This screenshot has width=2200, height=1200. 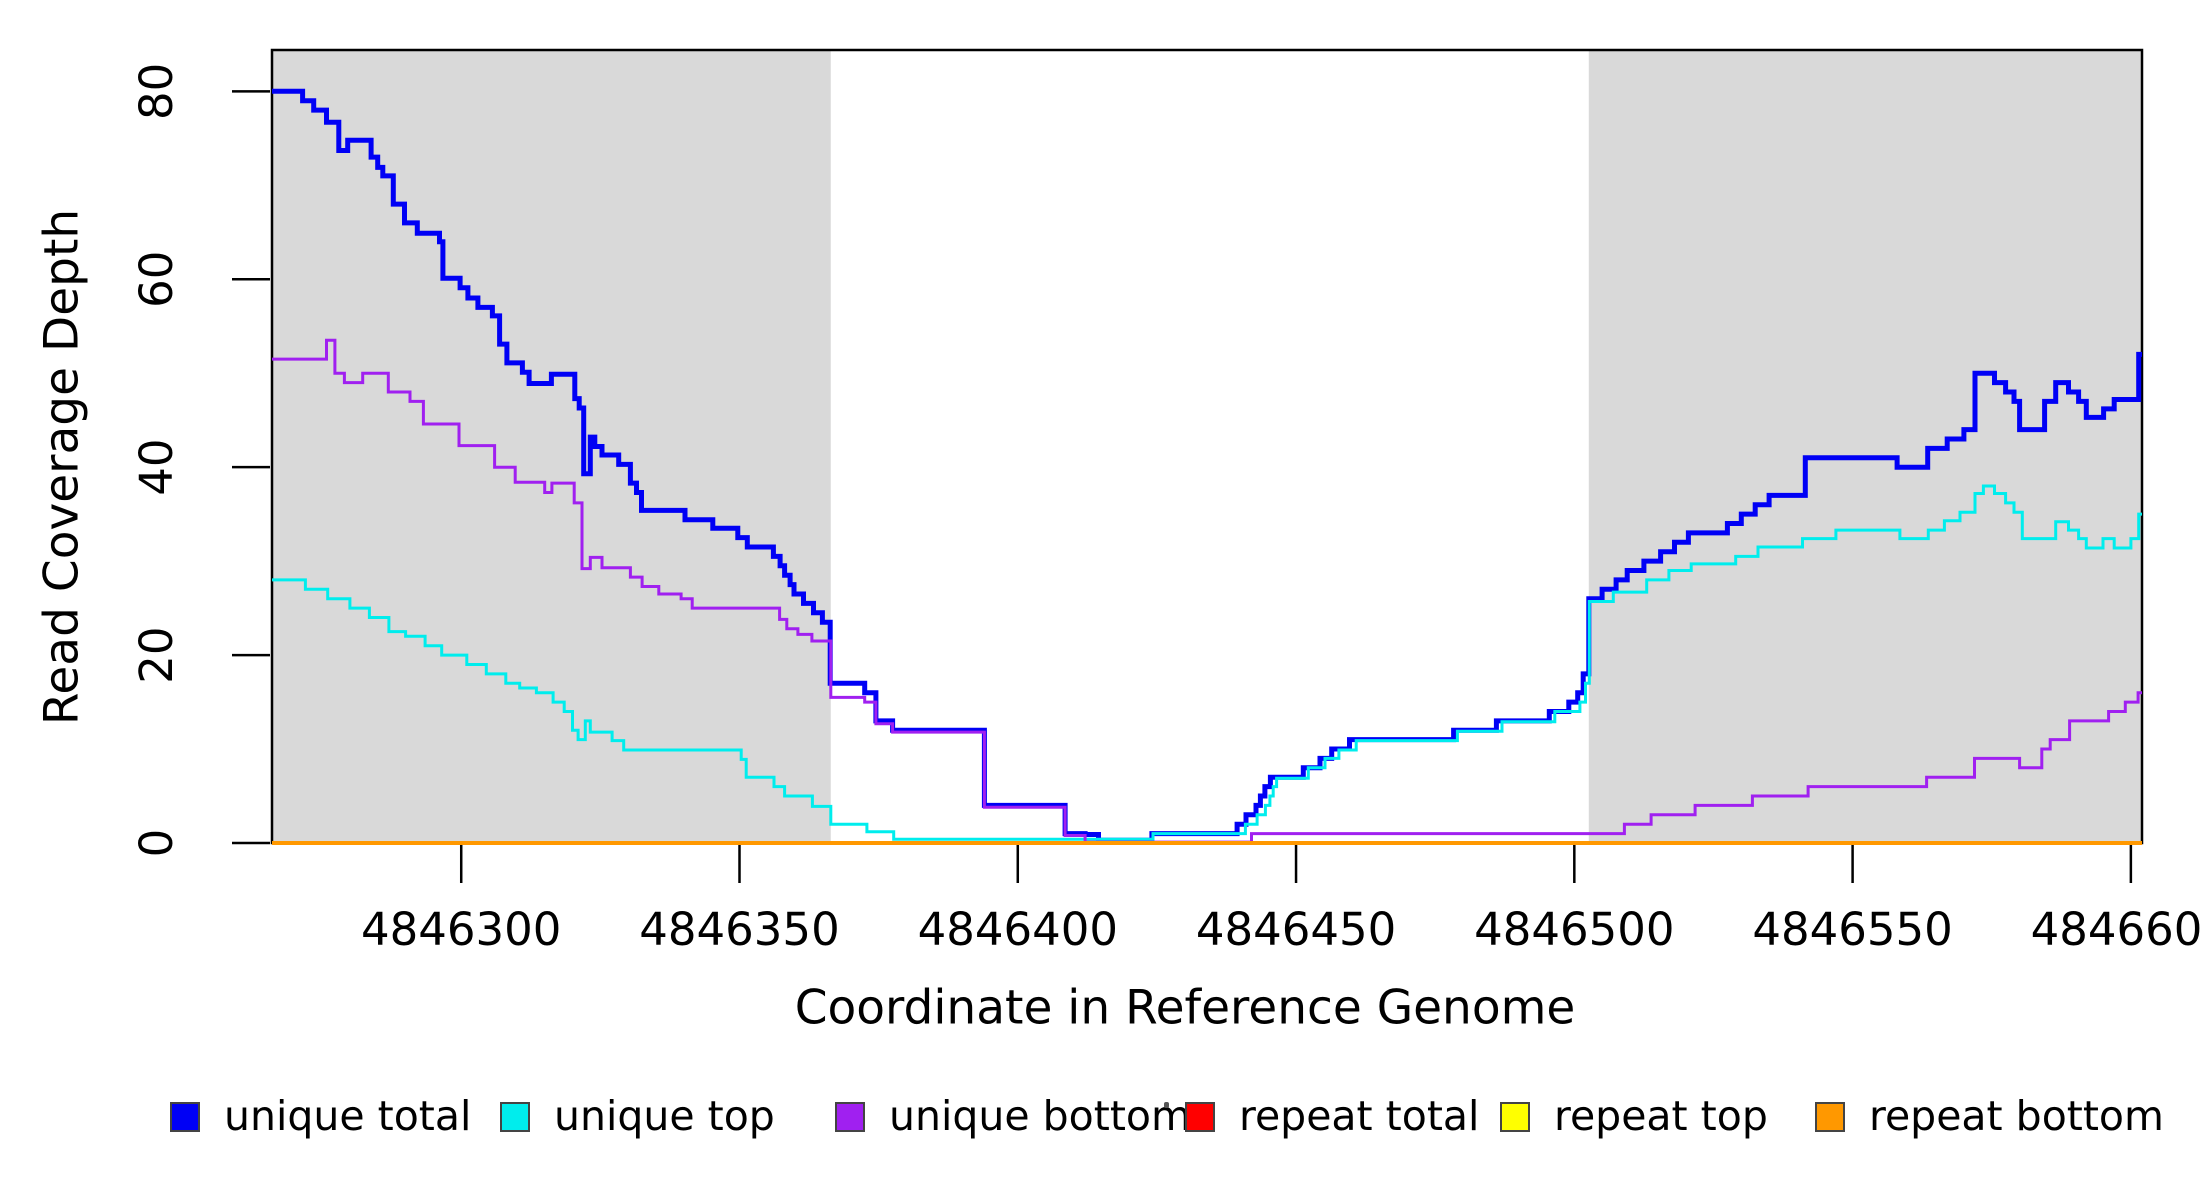 What do you see at coordinates (1296, 929) in the screenshot?
I see `x-tick-label: 4846450` at bounding box center [1296, 929].